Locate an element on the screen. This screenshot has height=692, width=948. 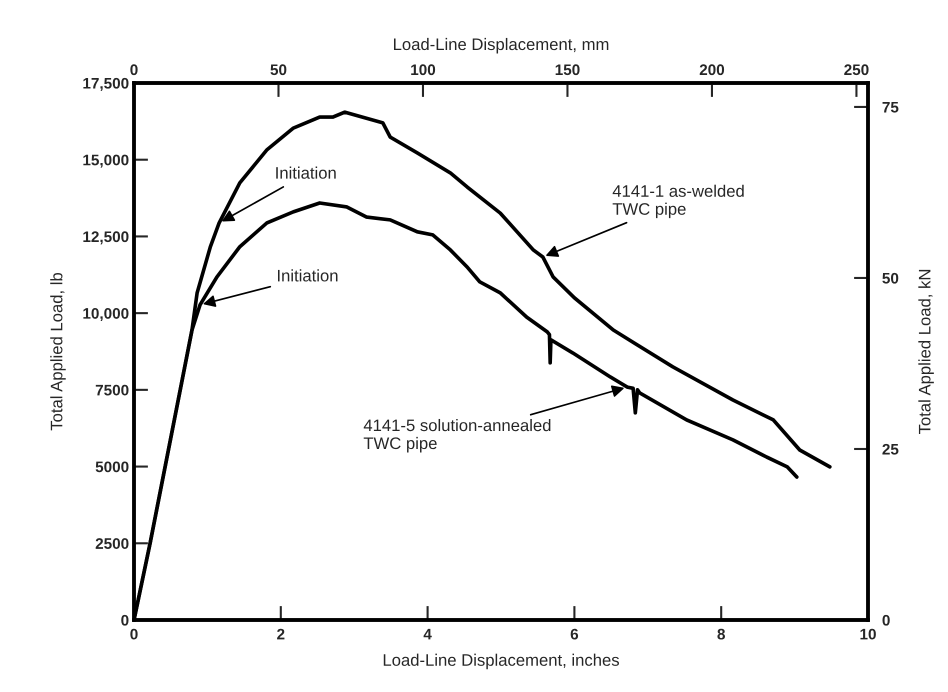
y-tick-label: 12,500 is located at coordinates (106, 237).